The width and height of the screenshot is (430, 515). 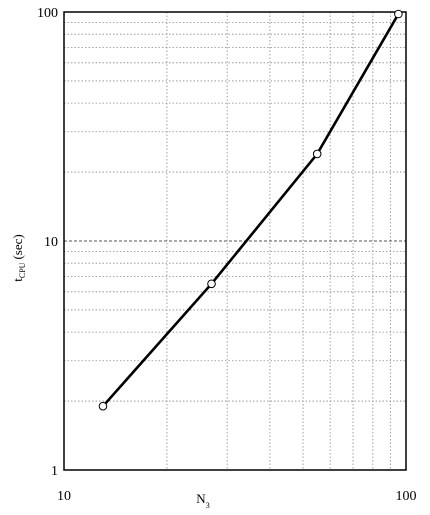 I want to click on x-axis-label: N3, so click(x=202, y=500).